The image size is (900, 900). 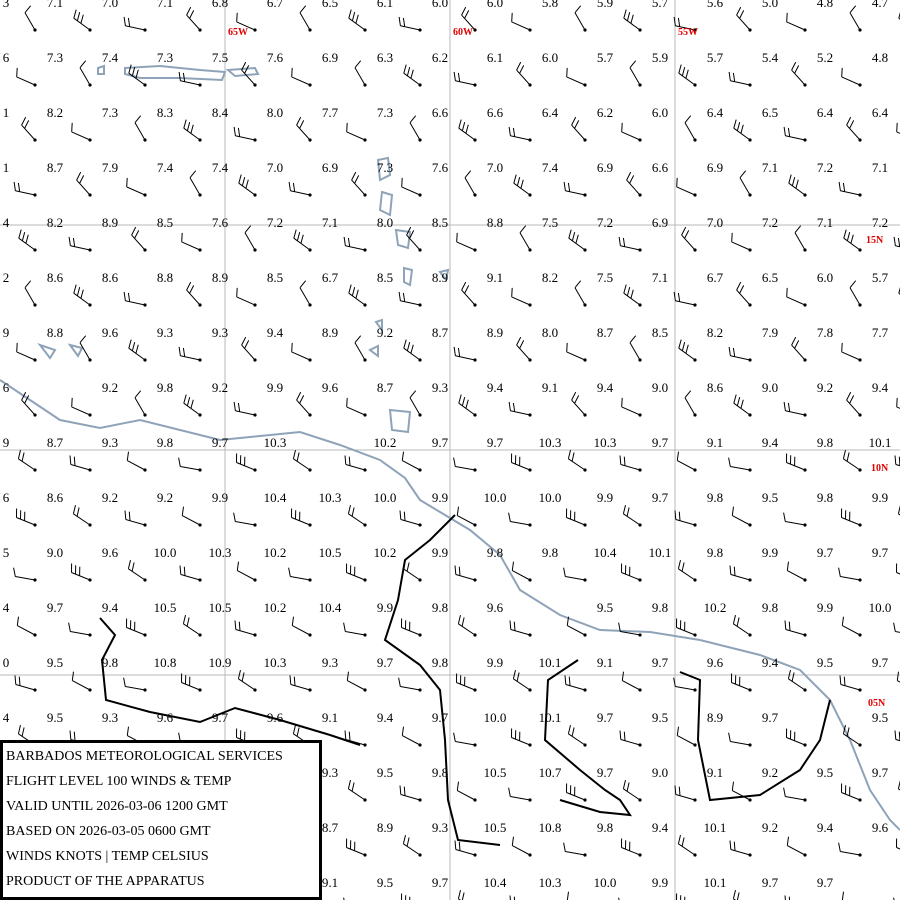 What do you see at coordinates (119, 781) in the screenshot?
I see `info-line: FLIGHT LEVEL 100 WINDS & TEMP` at bounding box center [119, 781].